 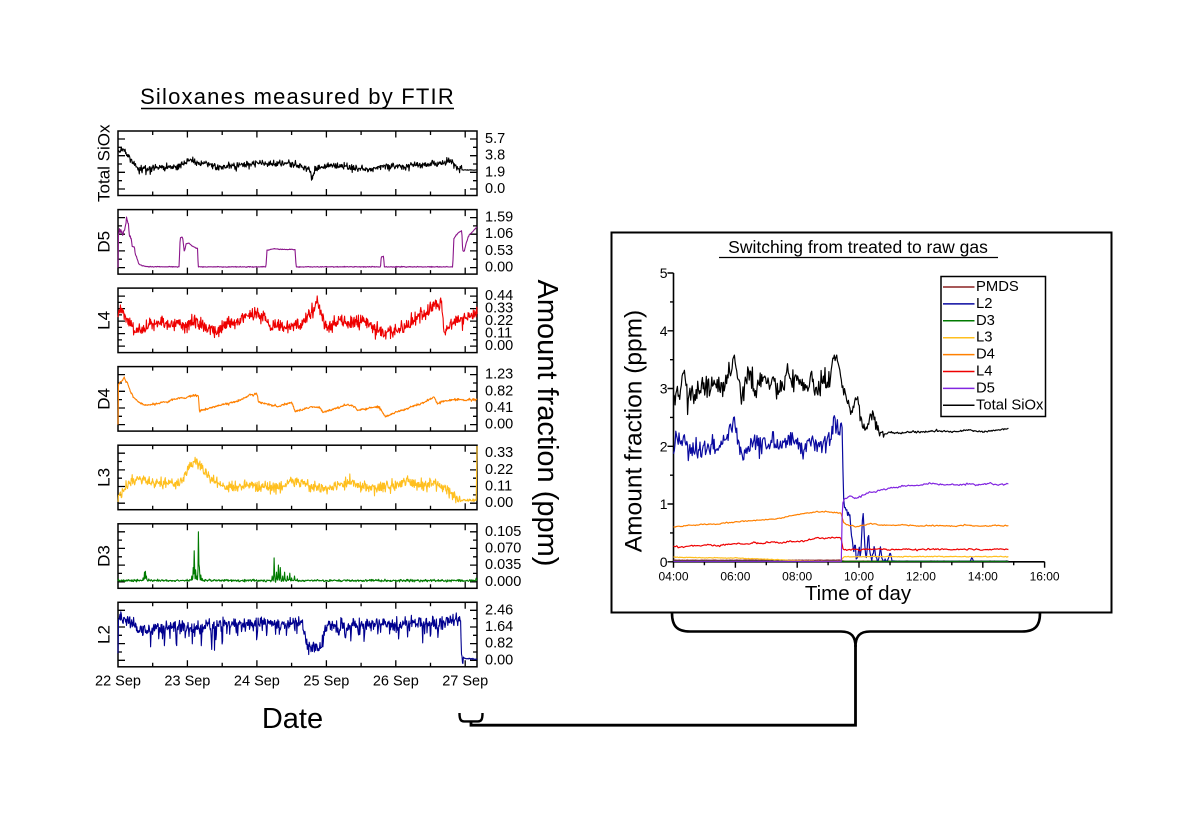 What do you see at coordinates (664, 331) in the screenshot?
I see `svg-text: 4` at bounding box center [664, 331].